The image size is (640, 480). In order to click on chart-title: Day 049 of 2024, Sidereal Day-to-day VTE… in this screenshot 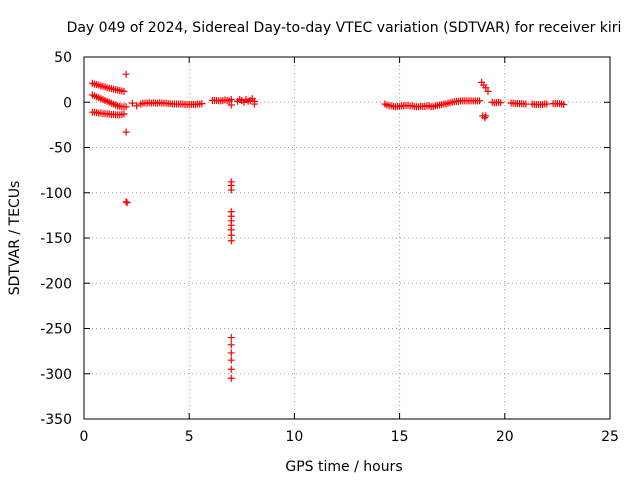, I will do `click(344, 28)`.